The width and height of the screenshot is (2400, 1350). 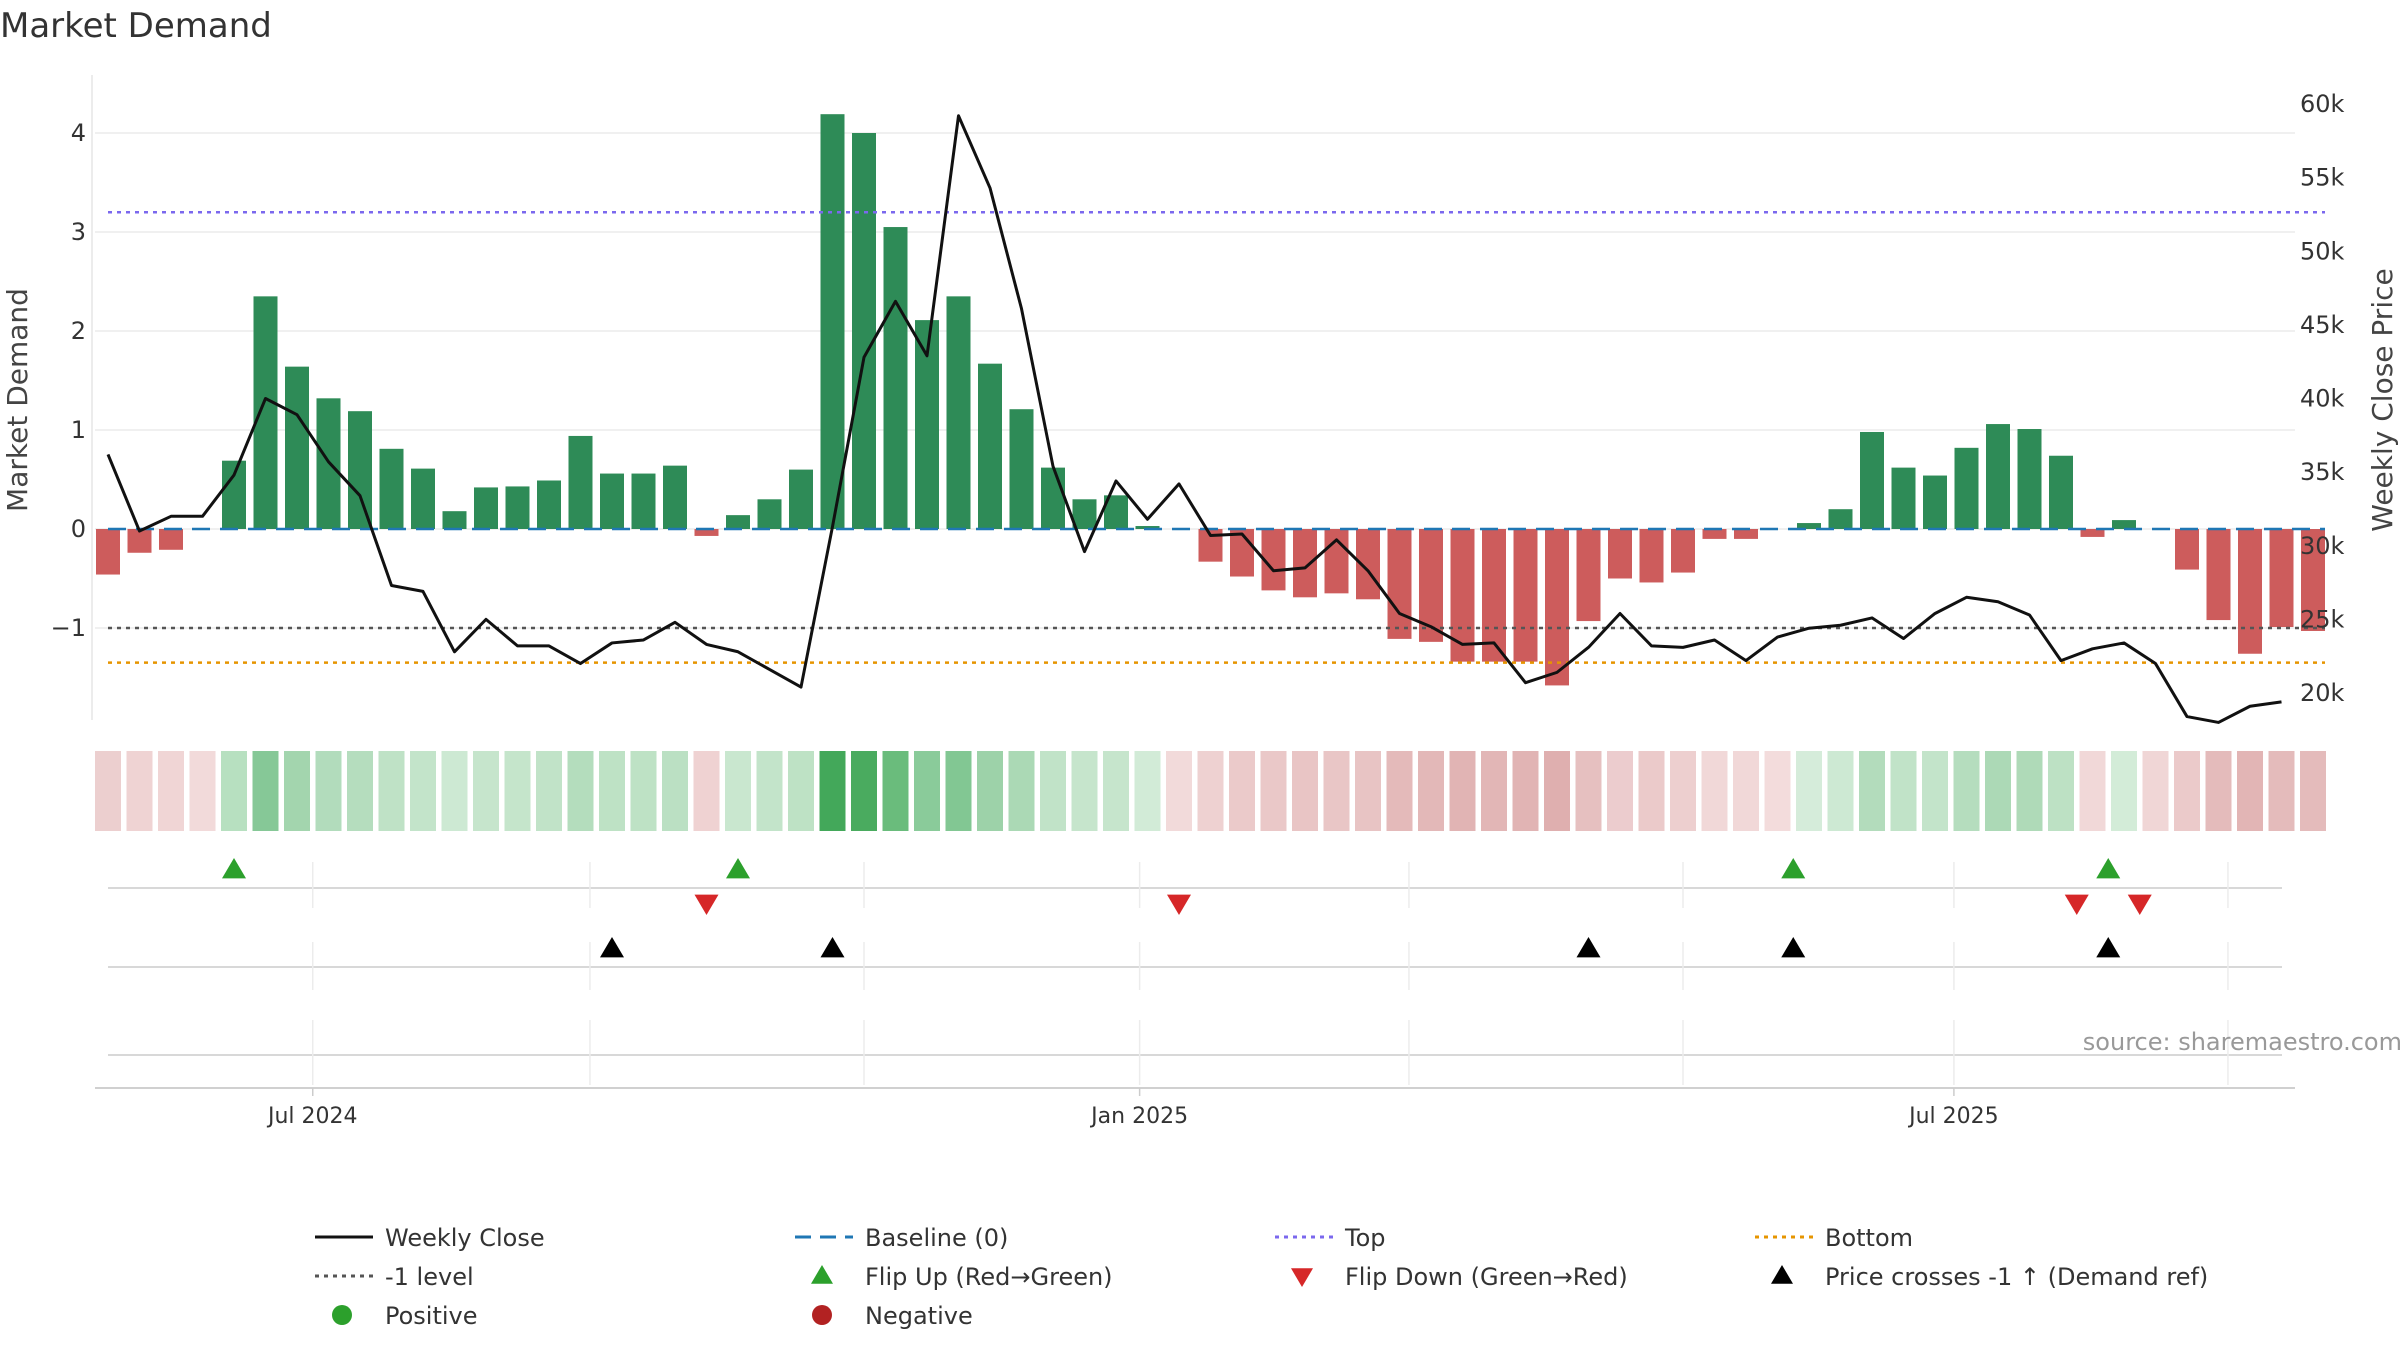 What do you see at coordinates (1869, 1238) in the screenshot?
I see `legend-label: Bottom` at bounding box center [1869, 1238].